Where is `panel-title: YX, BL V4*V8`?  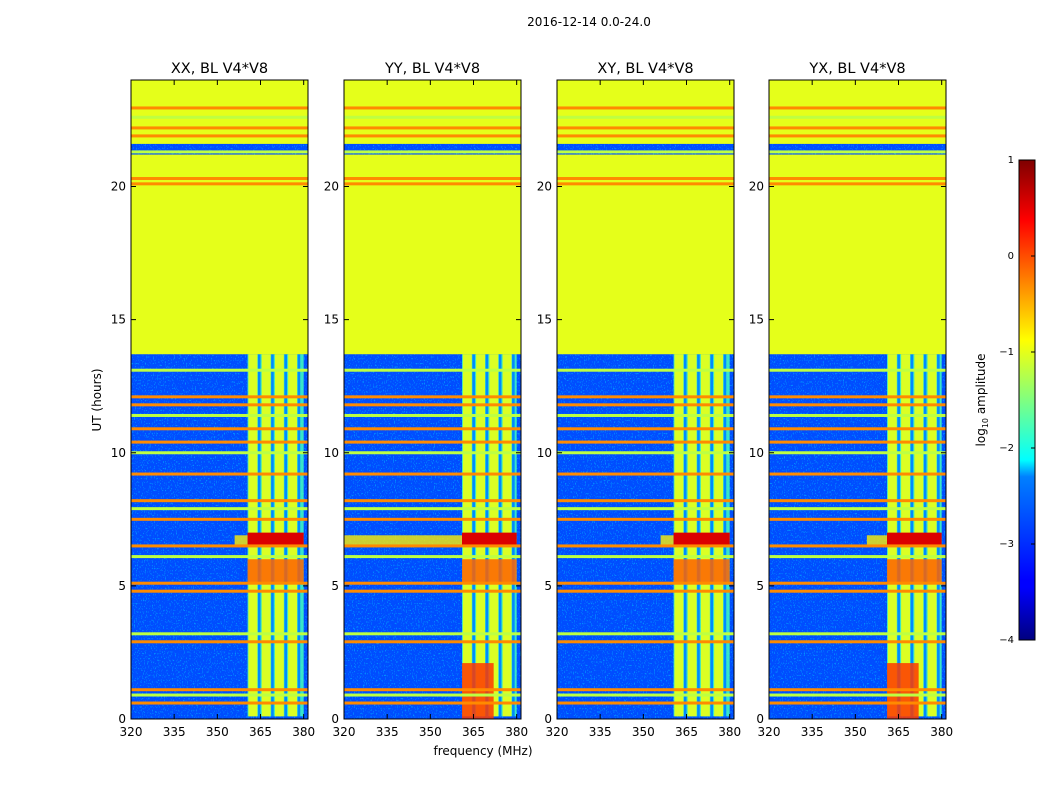
panel-title: YX, BL V4*V8 is located at coordinates (856, 69).